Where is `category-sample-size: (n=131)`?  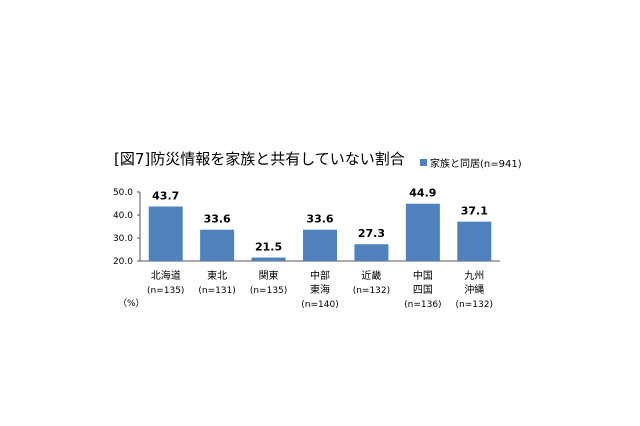
category-sample-size: (n=131) is located at coordinates (216, 291).